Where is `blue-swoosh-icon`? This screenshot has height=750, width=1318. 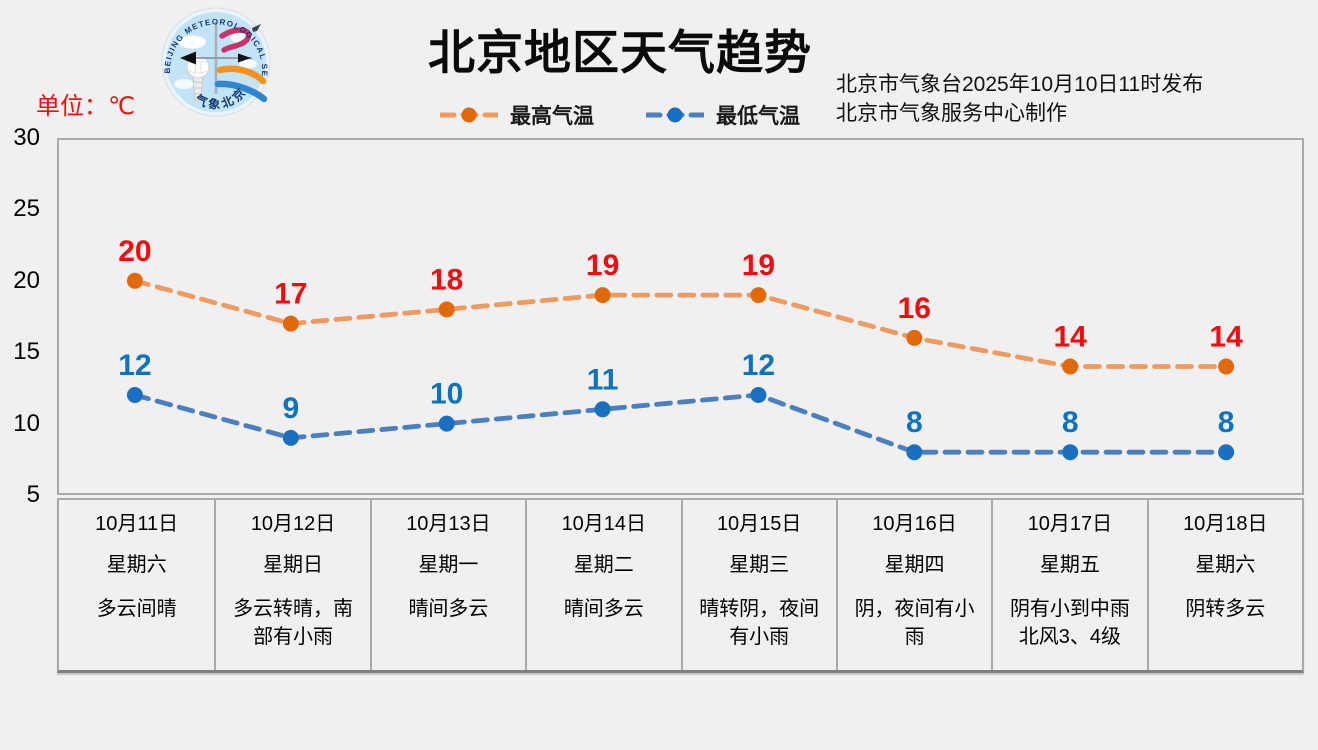
blue-swoosh-icon is located at coordinates (241, 91).